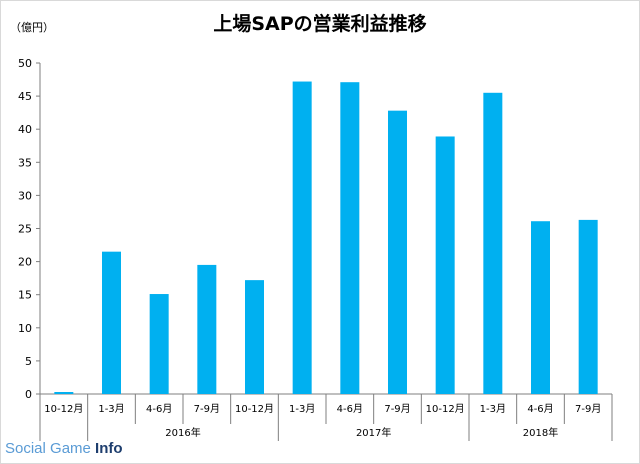  What do you see at coordinates (25, 96) in the screenshot?
I see `y-tick-label: 45` at bounding box center [25, 96].